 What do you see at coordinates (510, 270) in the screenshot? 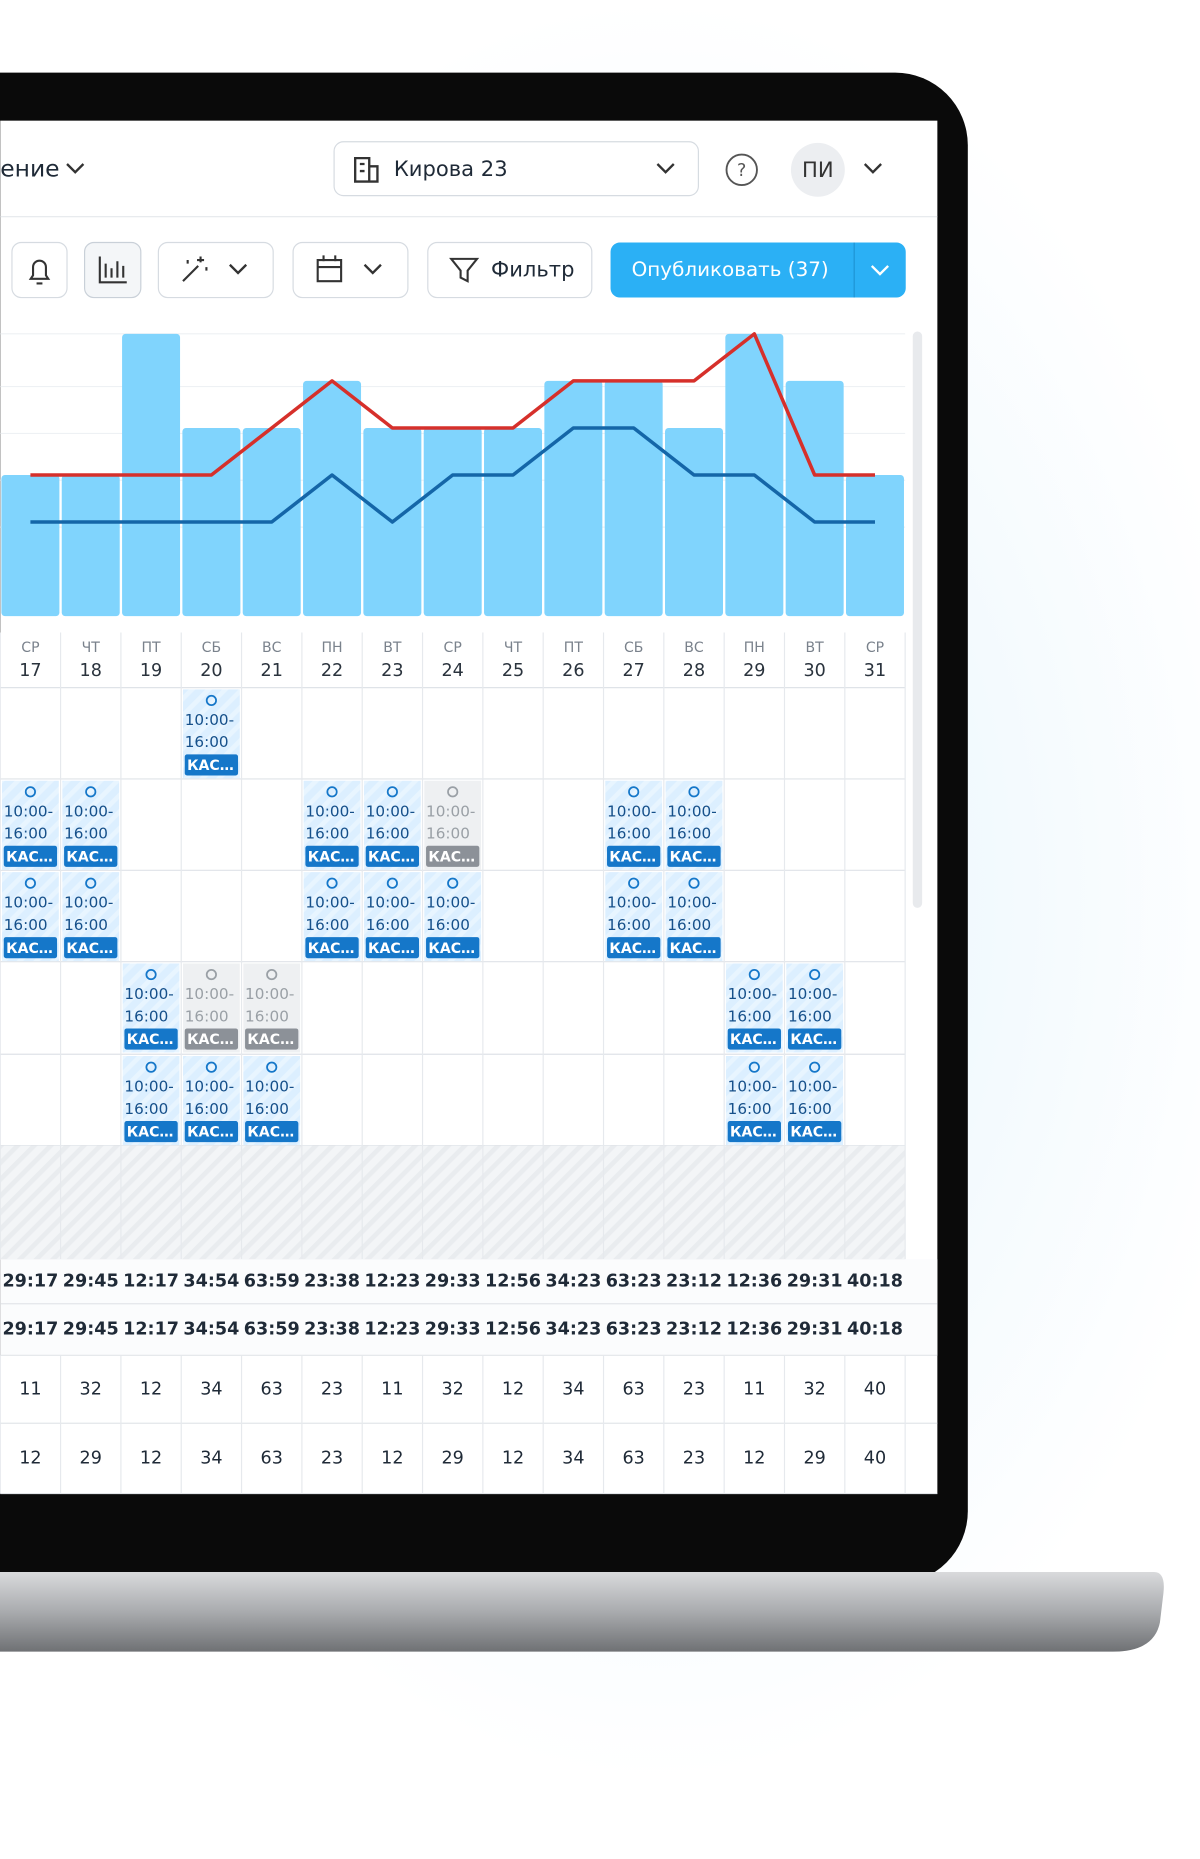
I see `filter-button` at bounding box center [510, 270].